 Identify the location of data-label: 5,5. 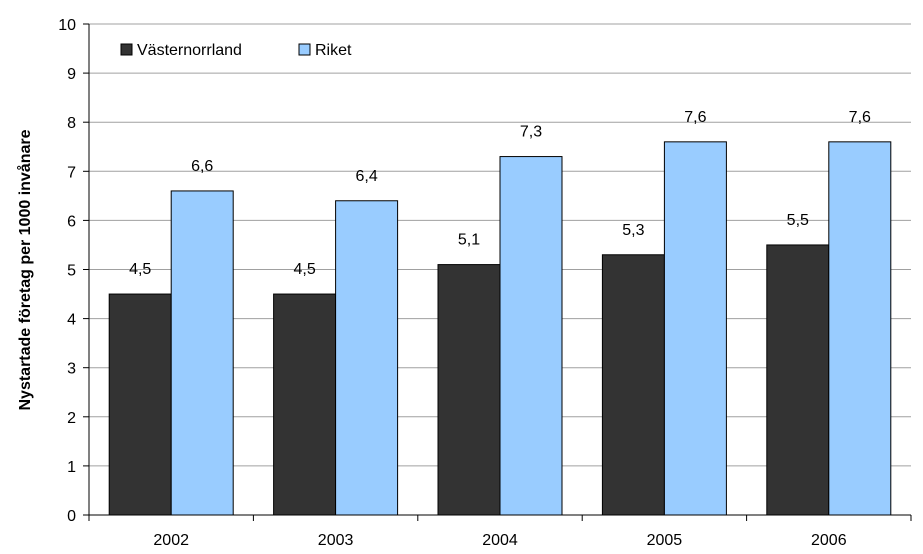
(798, 220).